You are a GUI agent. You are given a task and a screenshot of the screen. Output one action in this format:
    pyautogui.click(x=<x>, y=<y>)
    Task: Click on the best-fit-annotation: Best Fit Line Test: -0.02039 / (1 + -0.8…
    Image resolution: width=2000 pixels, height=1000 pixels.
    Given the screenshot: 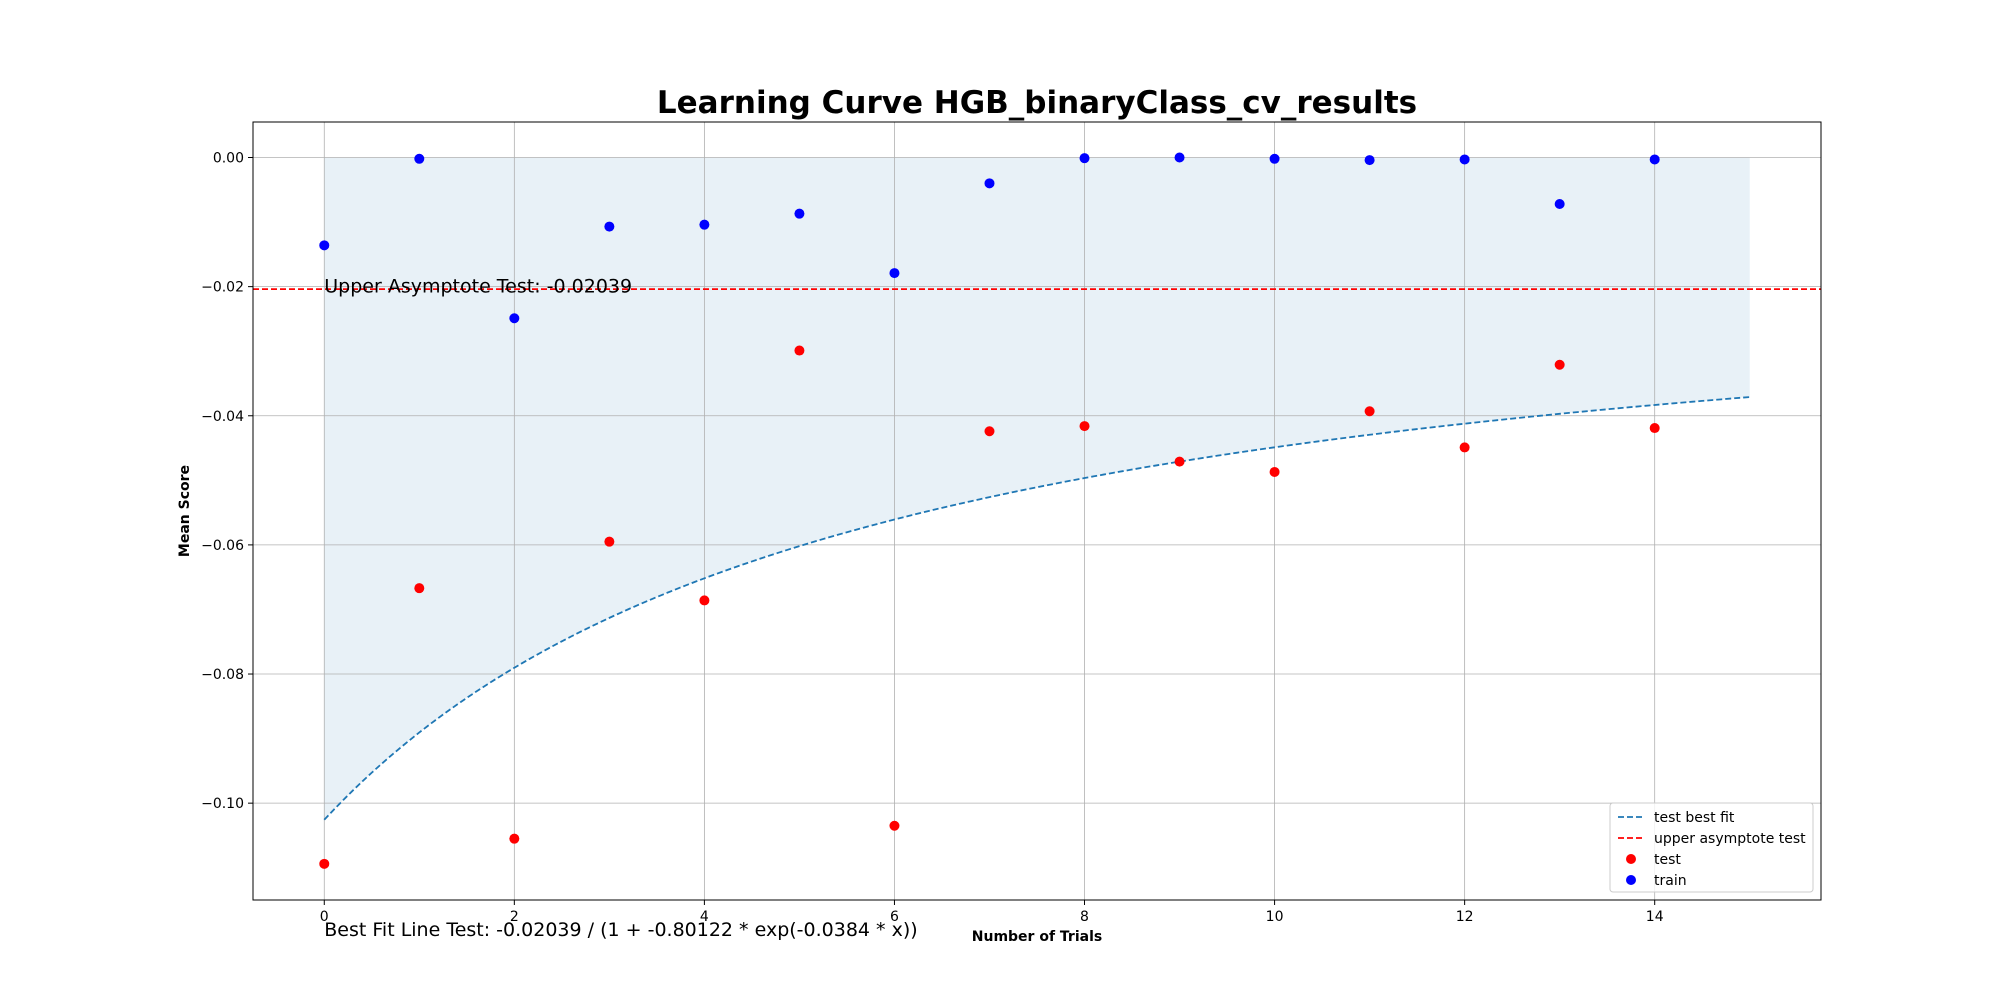 What is the action you would take?
    pyautogui.click(x=620, y=930)
    